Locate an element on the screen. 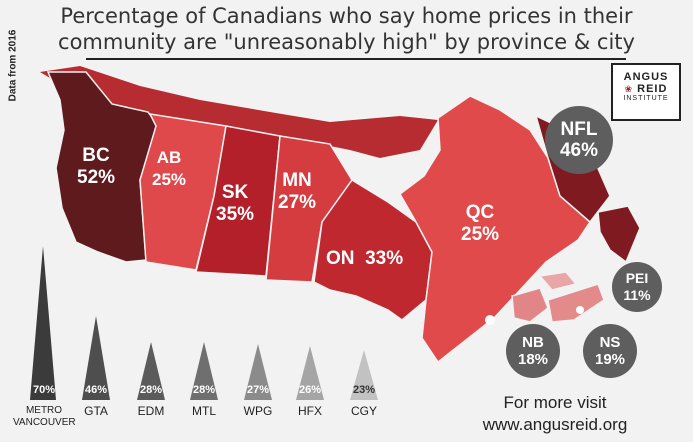  city-value-wpg: 27% is located at coordinates (258, 390).